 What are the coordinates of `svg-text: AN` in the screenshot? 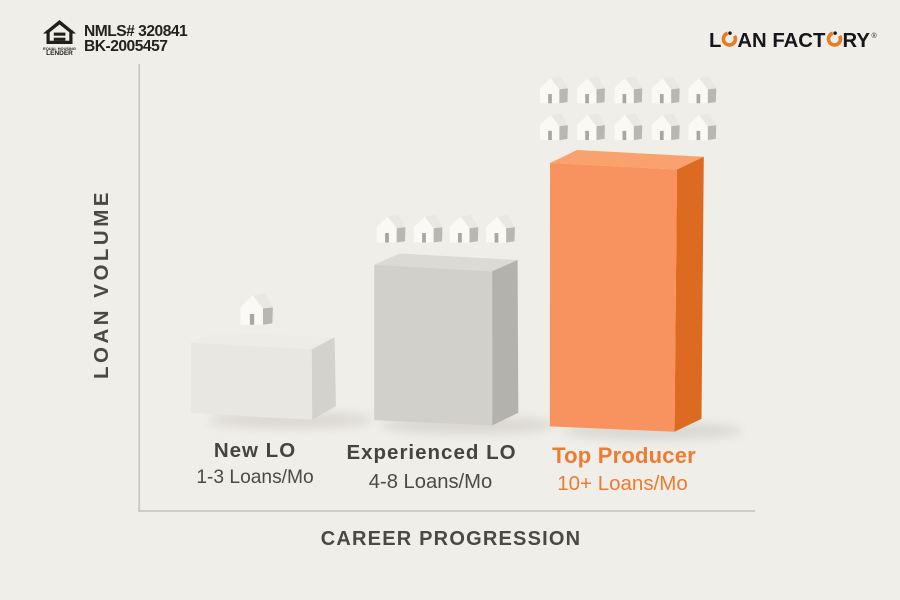 It's located at (751, 41).